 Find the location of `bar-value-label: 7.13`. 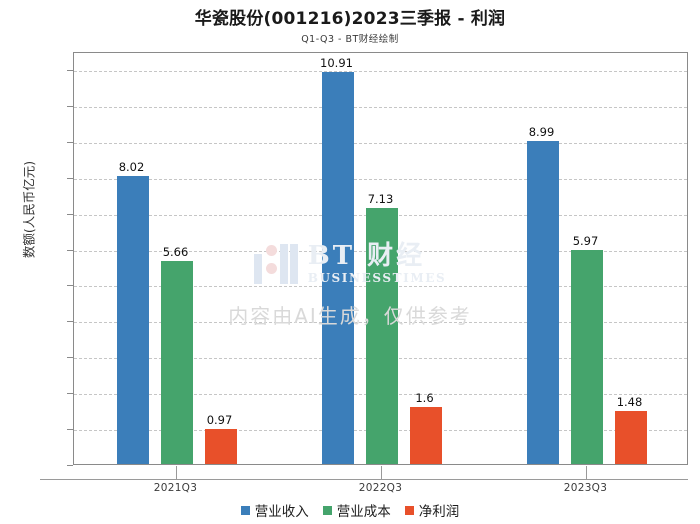

bar-value-label: 7.13 is located at coordinates (380, 198).